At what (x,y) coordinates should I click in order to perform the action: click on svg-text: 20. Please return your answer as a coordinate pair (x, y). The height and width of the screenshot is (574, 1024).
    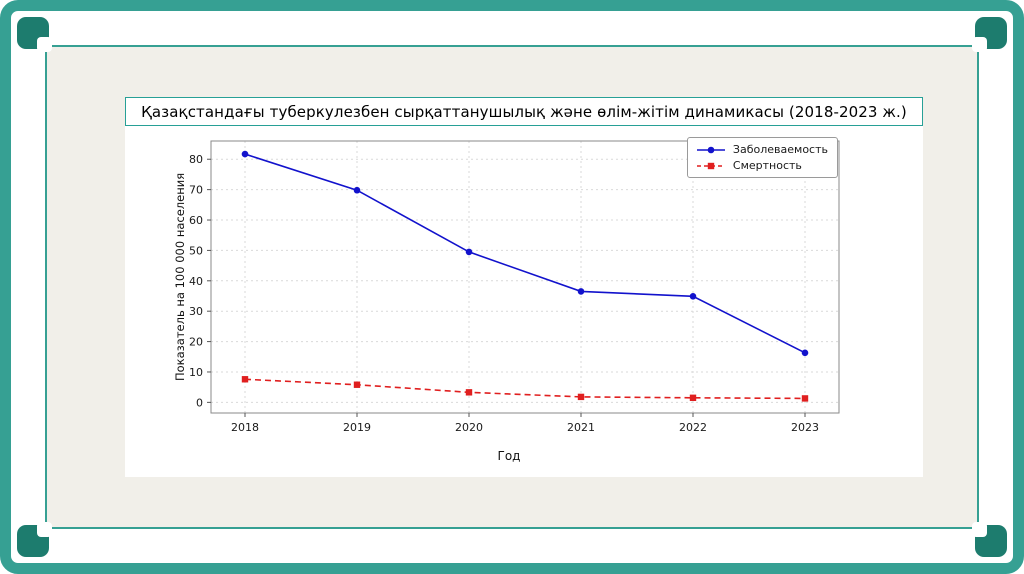
    Looking at the image, I should click on (196, 342).